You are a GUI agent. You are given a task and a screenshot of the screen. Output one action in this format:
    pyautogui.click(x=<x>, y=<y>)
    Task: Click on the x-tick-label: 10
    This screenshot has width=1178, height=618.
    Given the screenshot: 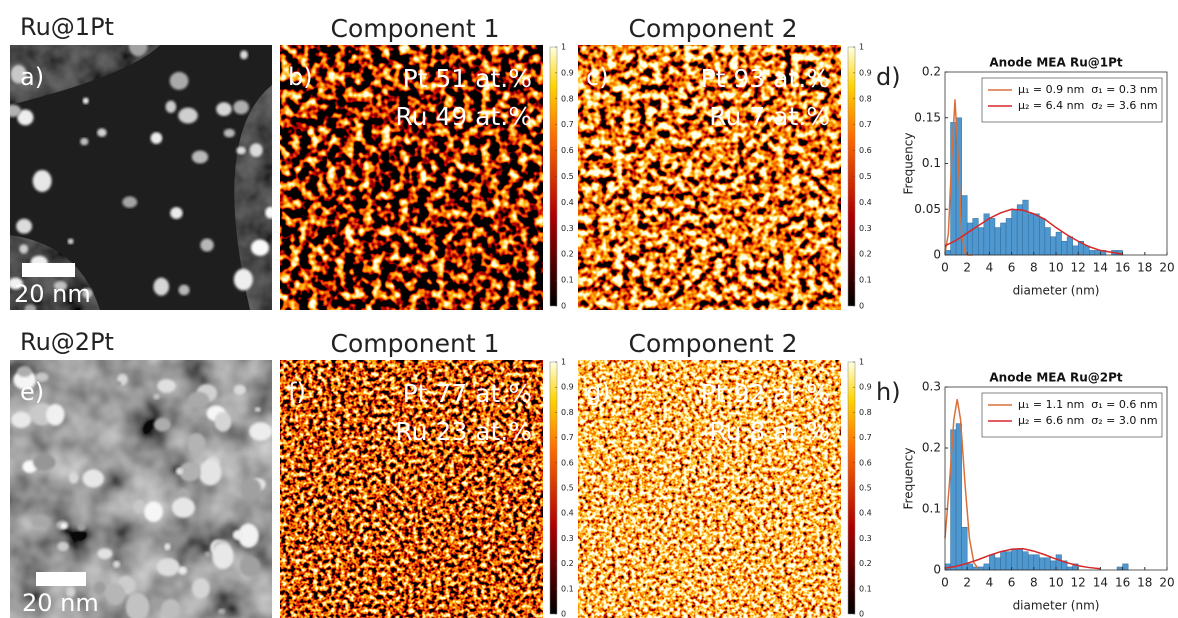 What is the action you would take?
    pyautogui.click(x=1055, y=583)
    